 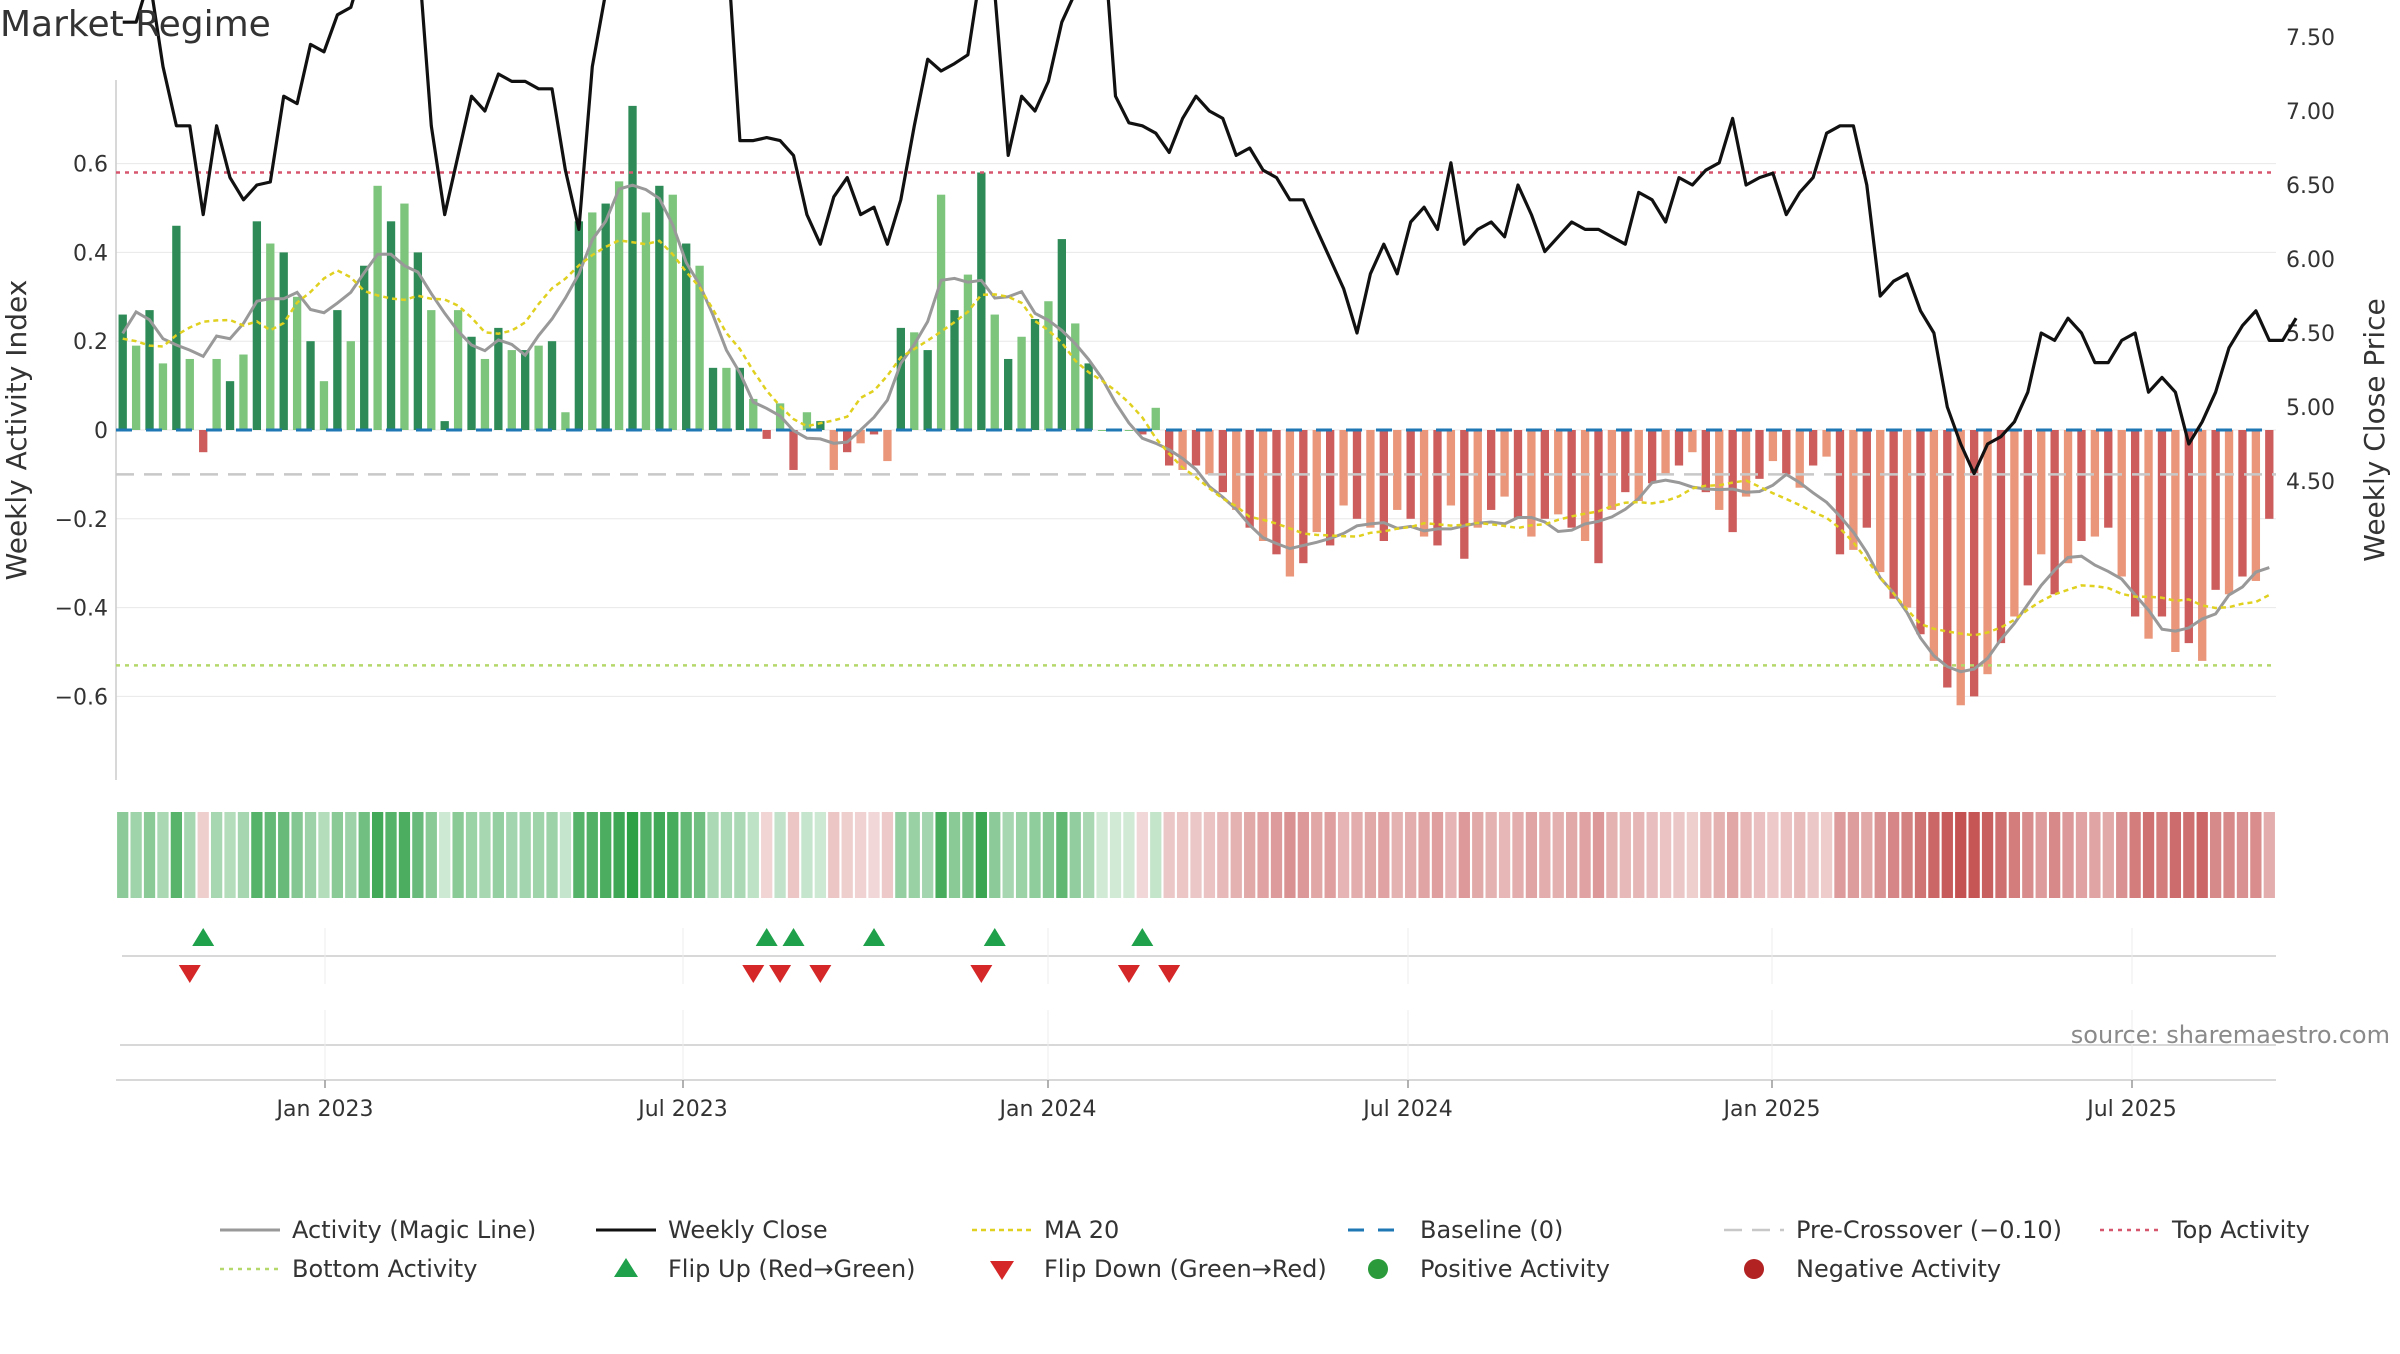 What do you see at coordinates (1515, 1269) in the screenshot?
I see `legend-label: Positive Activity` at bounding box center [1515, 1269].